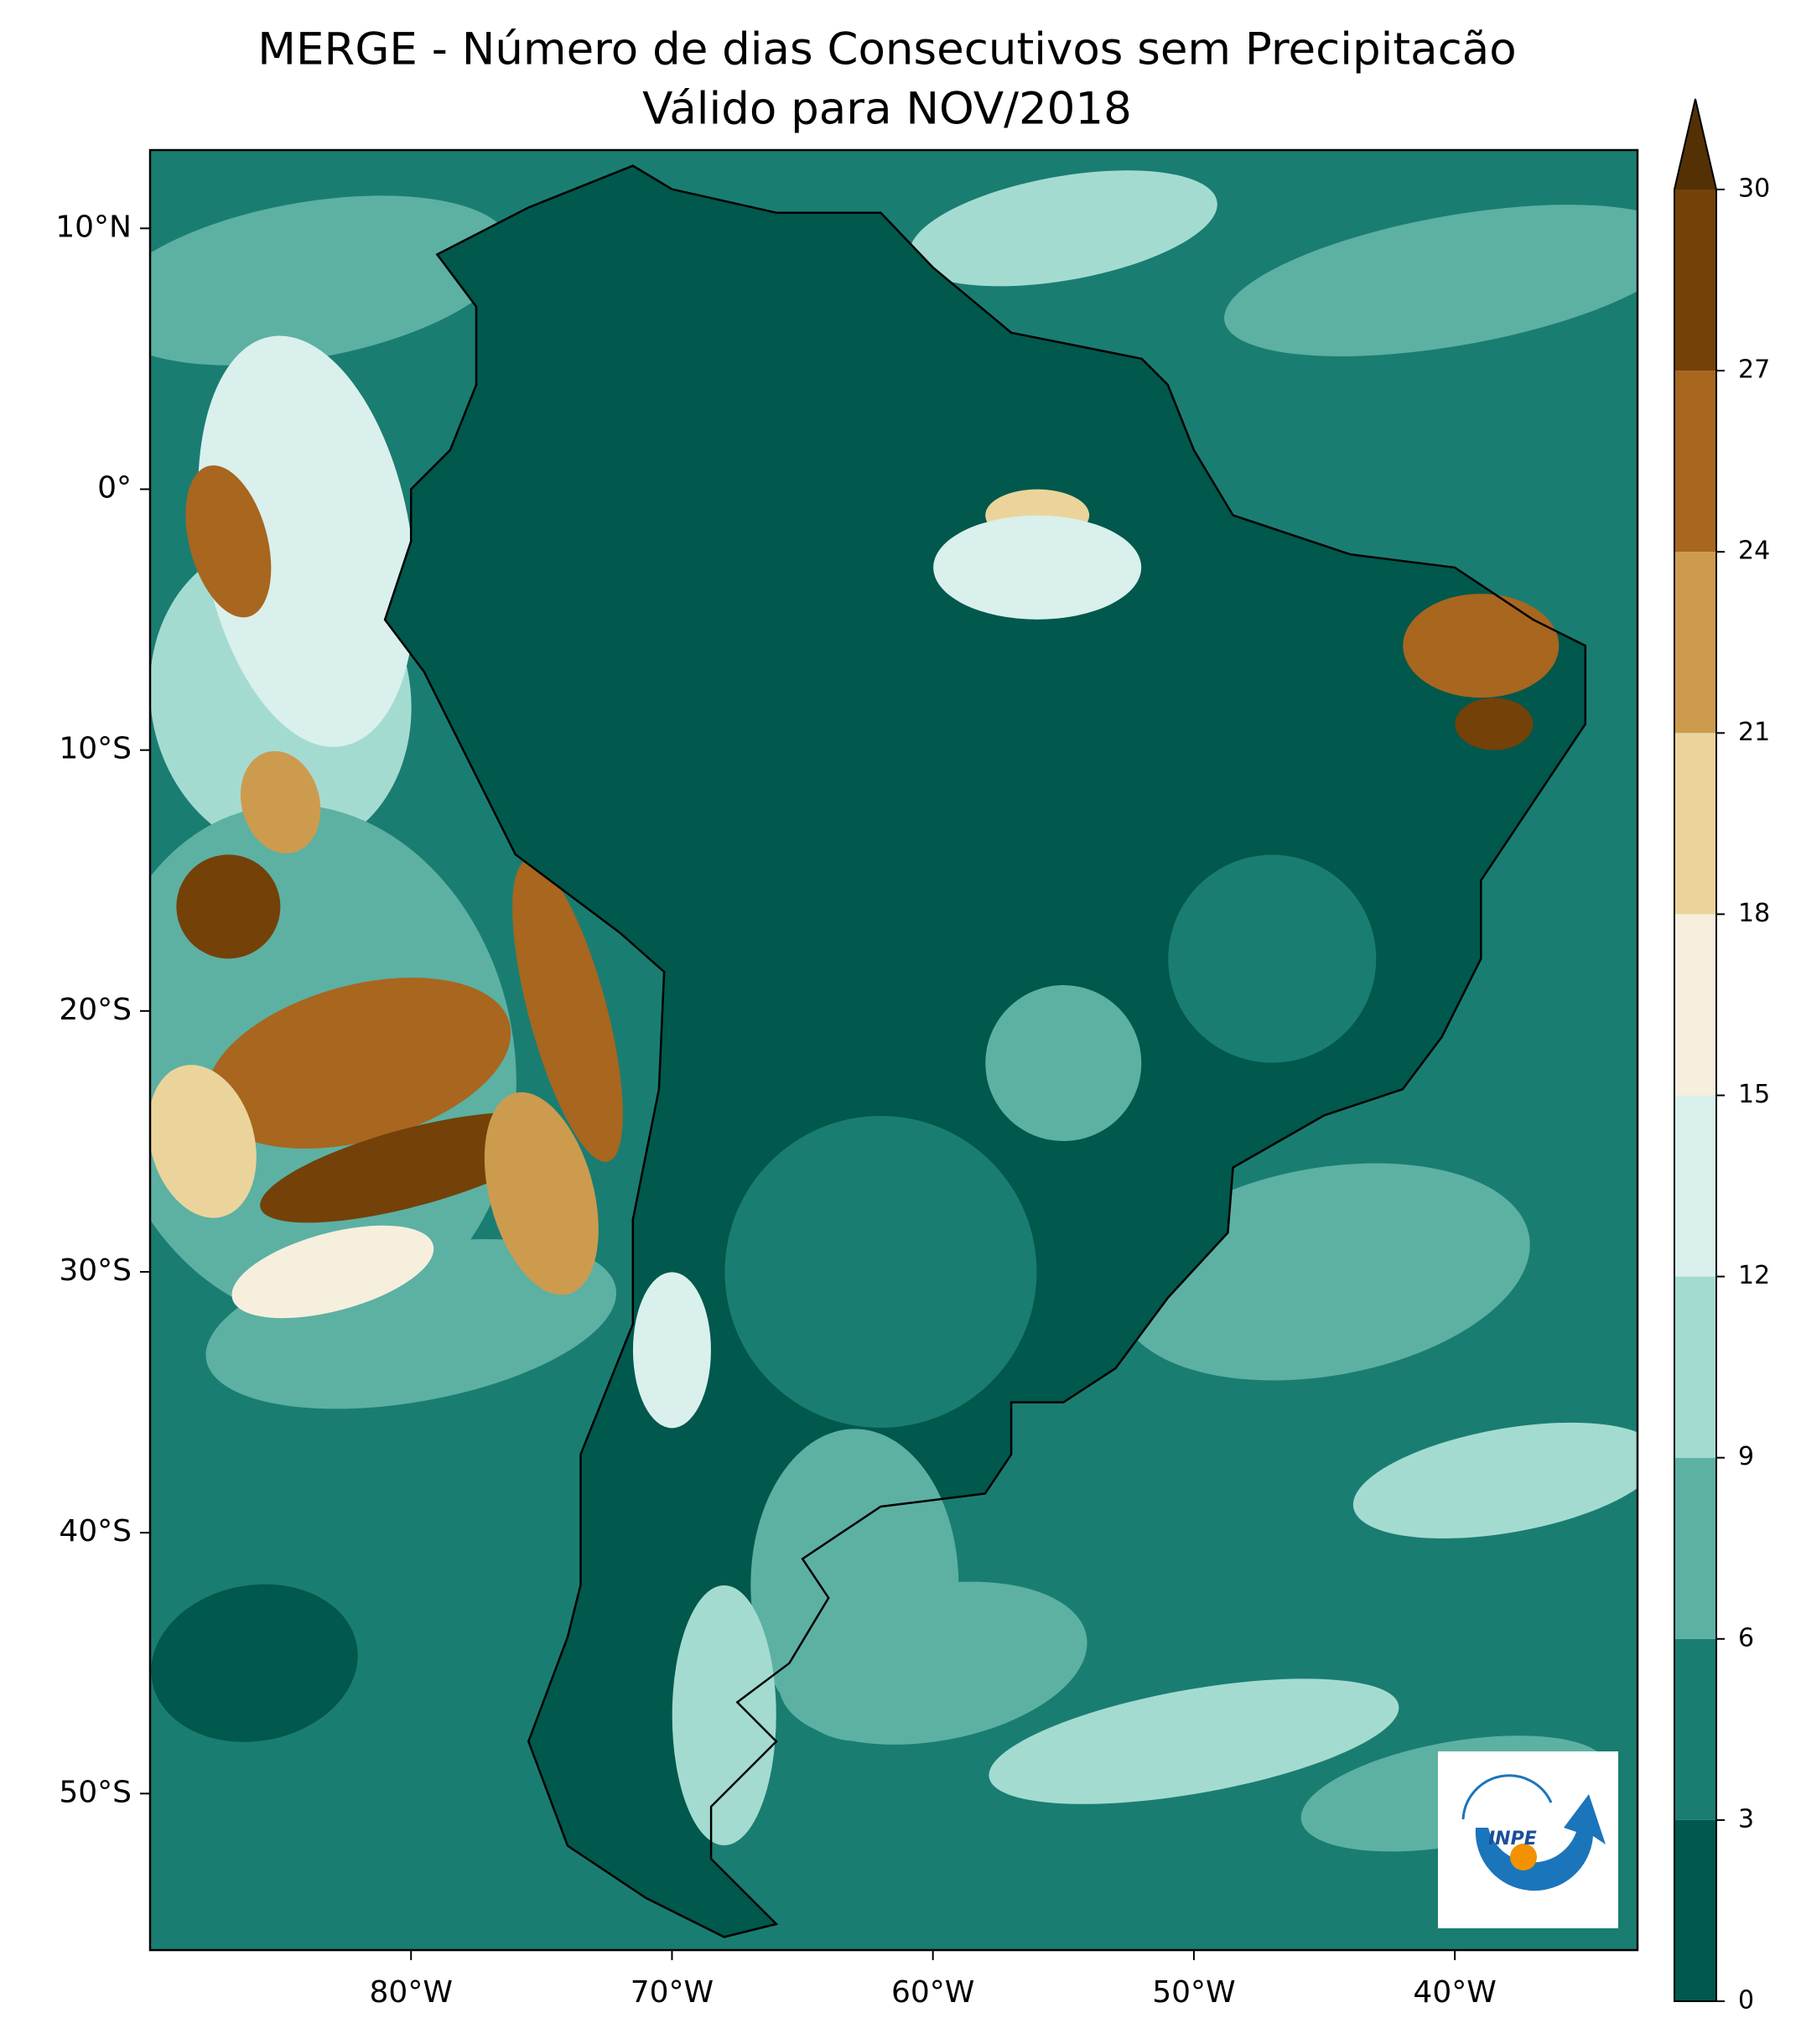 This screenshot has width=1801, height=2044. I want to click on lon-tick-label: 70°W, so click(672, 1993).